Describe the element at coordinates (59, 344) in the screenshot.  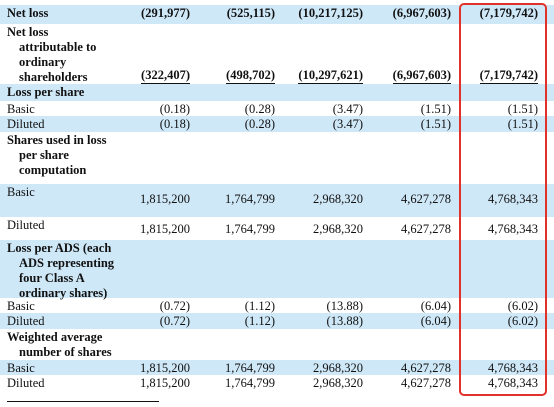
I see `row-label: Weighted average number of shares` at that location.